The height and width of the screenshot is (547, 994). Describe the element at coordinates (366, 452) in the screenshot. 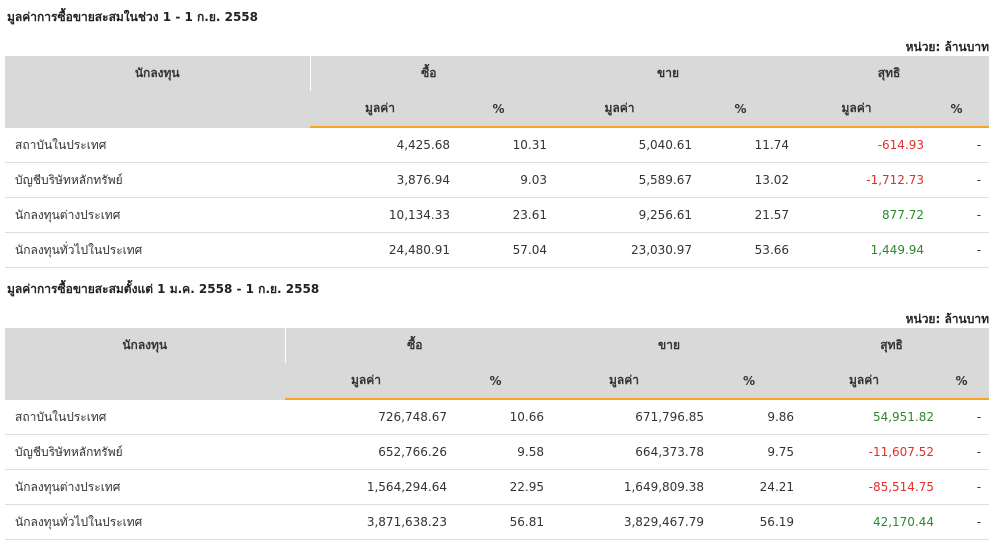

I see `buy-value: 652,766.26` at that location.